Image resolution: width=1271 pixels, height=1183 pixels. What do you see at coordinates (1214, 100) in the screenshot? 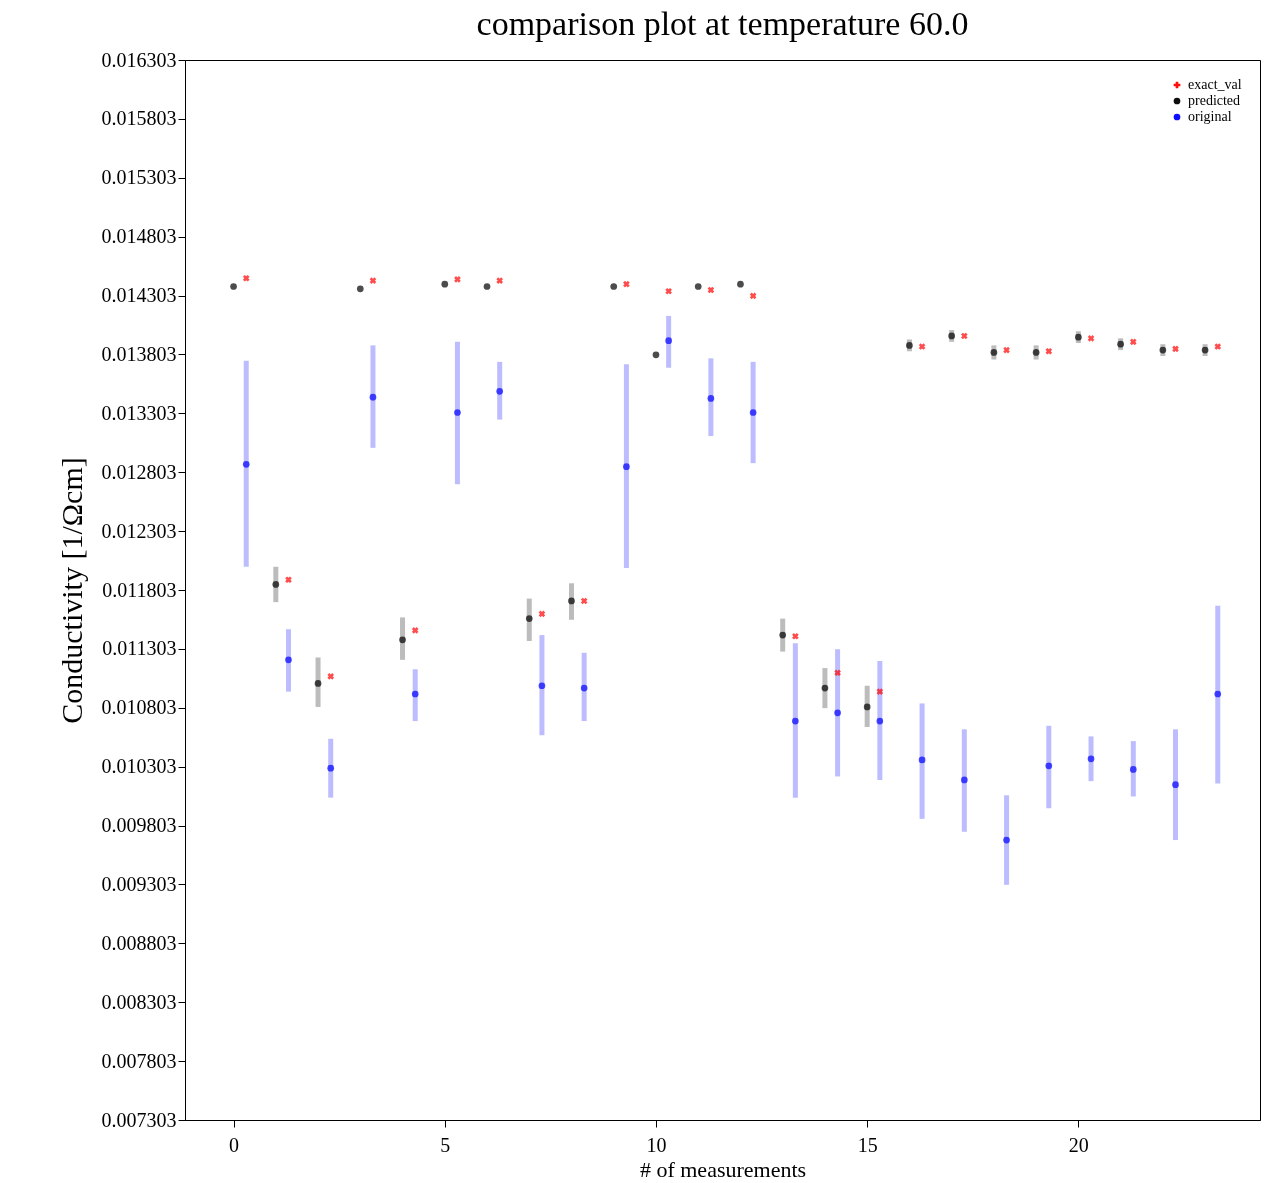
I see `legend-label: predicted` at bounding box center [1214, 100].